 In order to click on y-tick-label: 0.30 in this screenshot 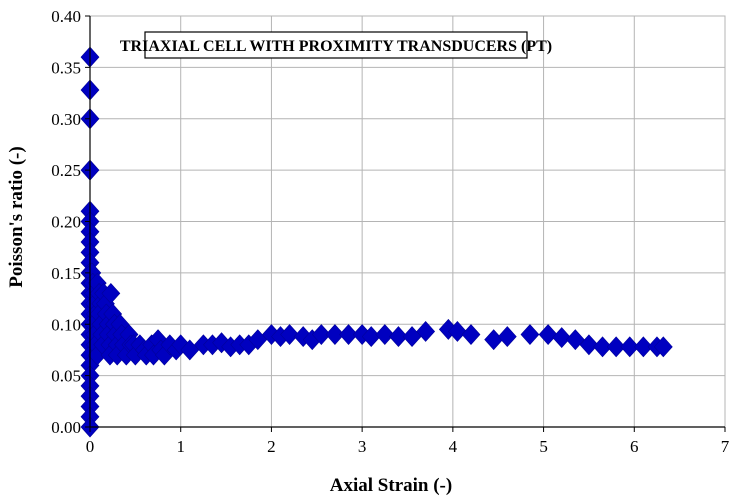, I will do `click(66, 119)`.